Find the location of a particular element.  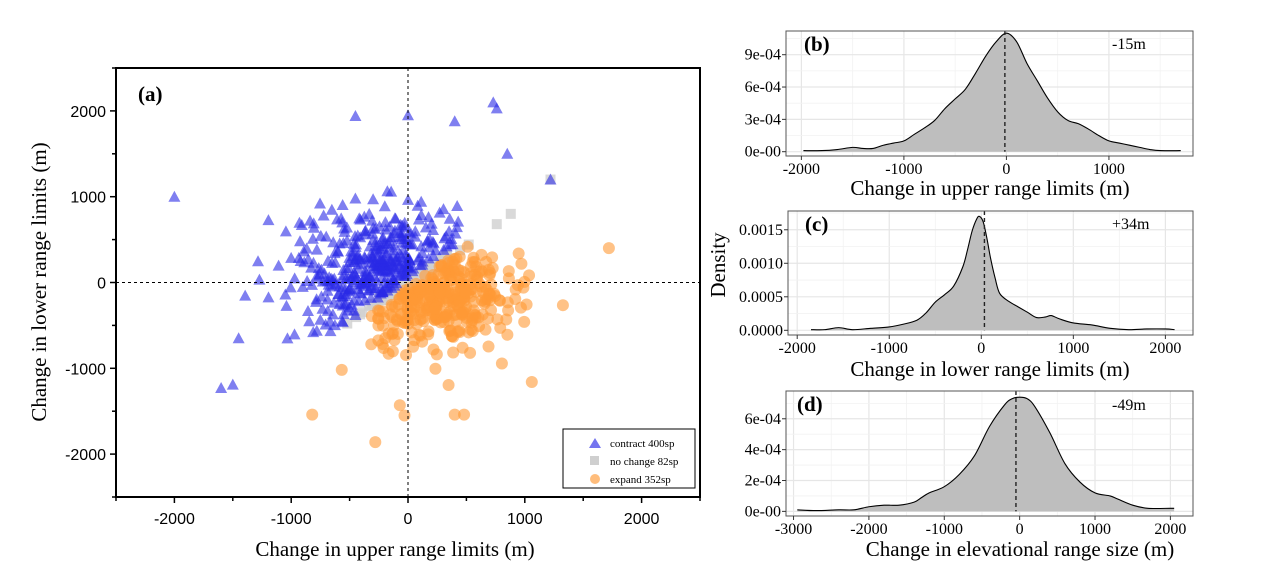

panel-a-x-ticks: -2000 -1000 0 1000 2000 is located at coordinates (408, 512).